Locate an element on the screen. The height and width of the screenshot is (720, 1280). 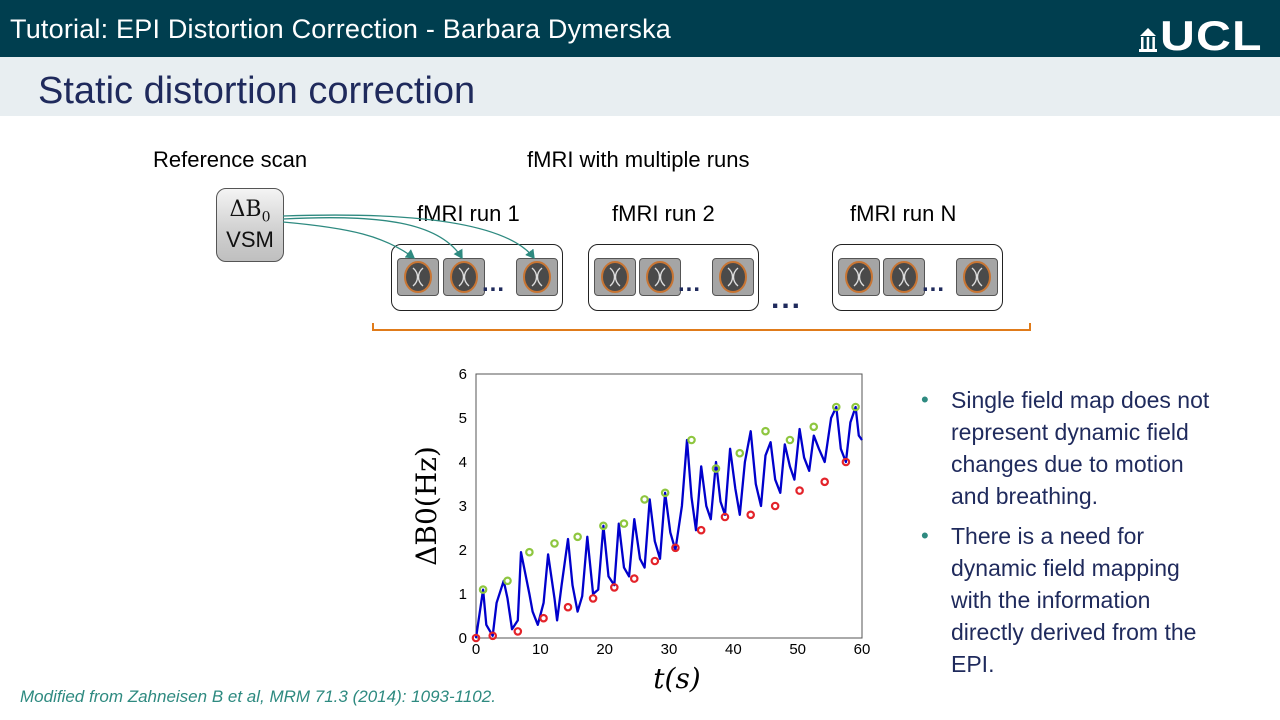
title-band is located at coordinates (640, 86).